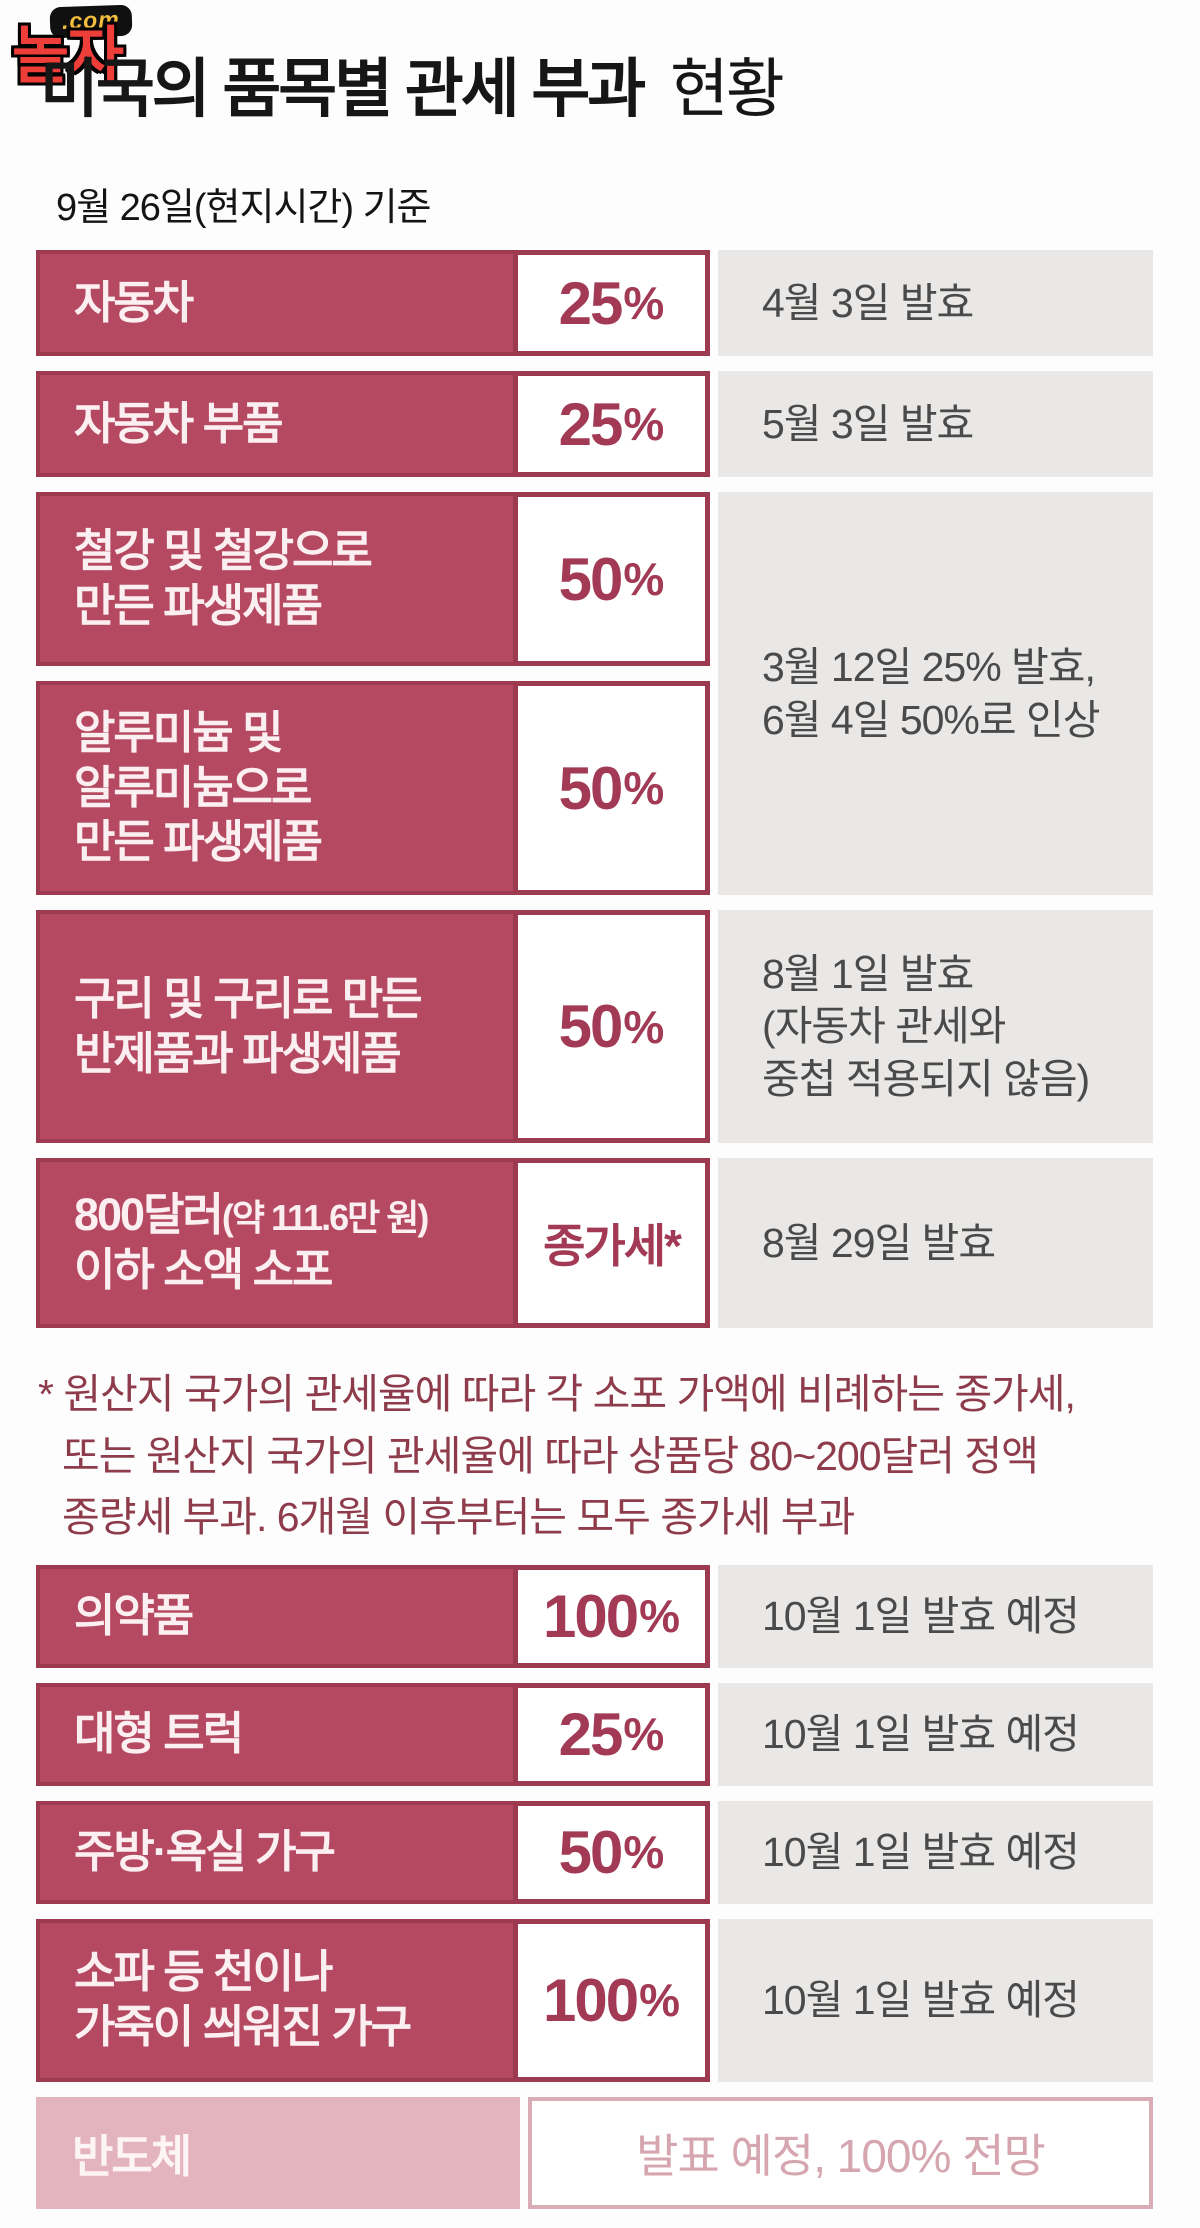  Describe the element at coordinates (238, 1053) in the screenshot. I see `item-label-line: 반제품과 파생제품` at that location.